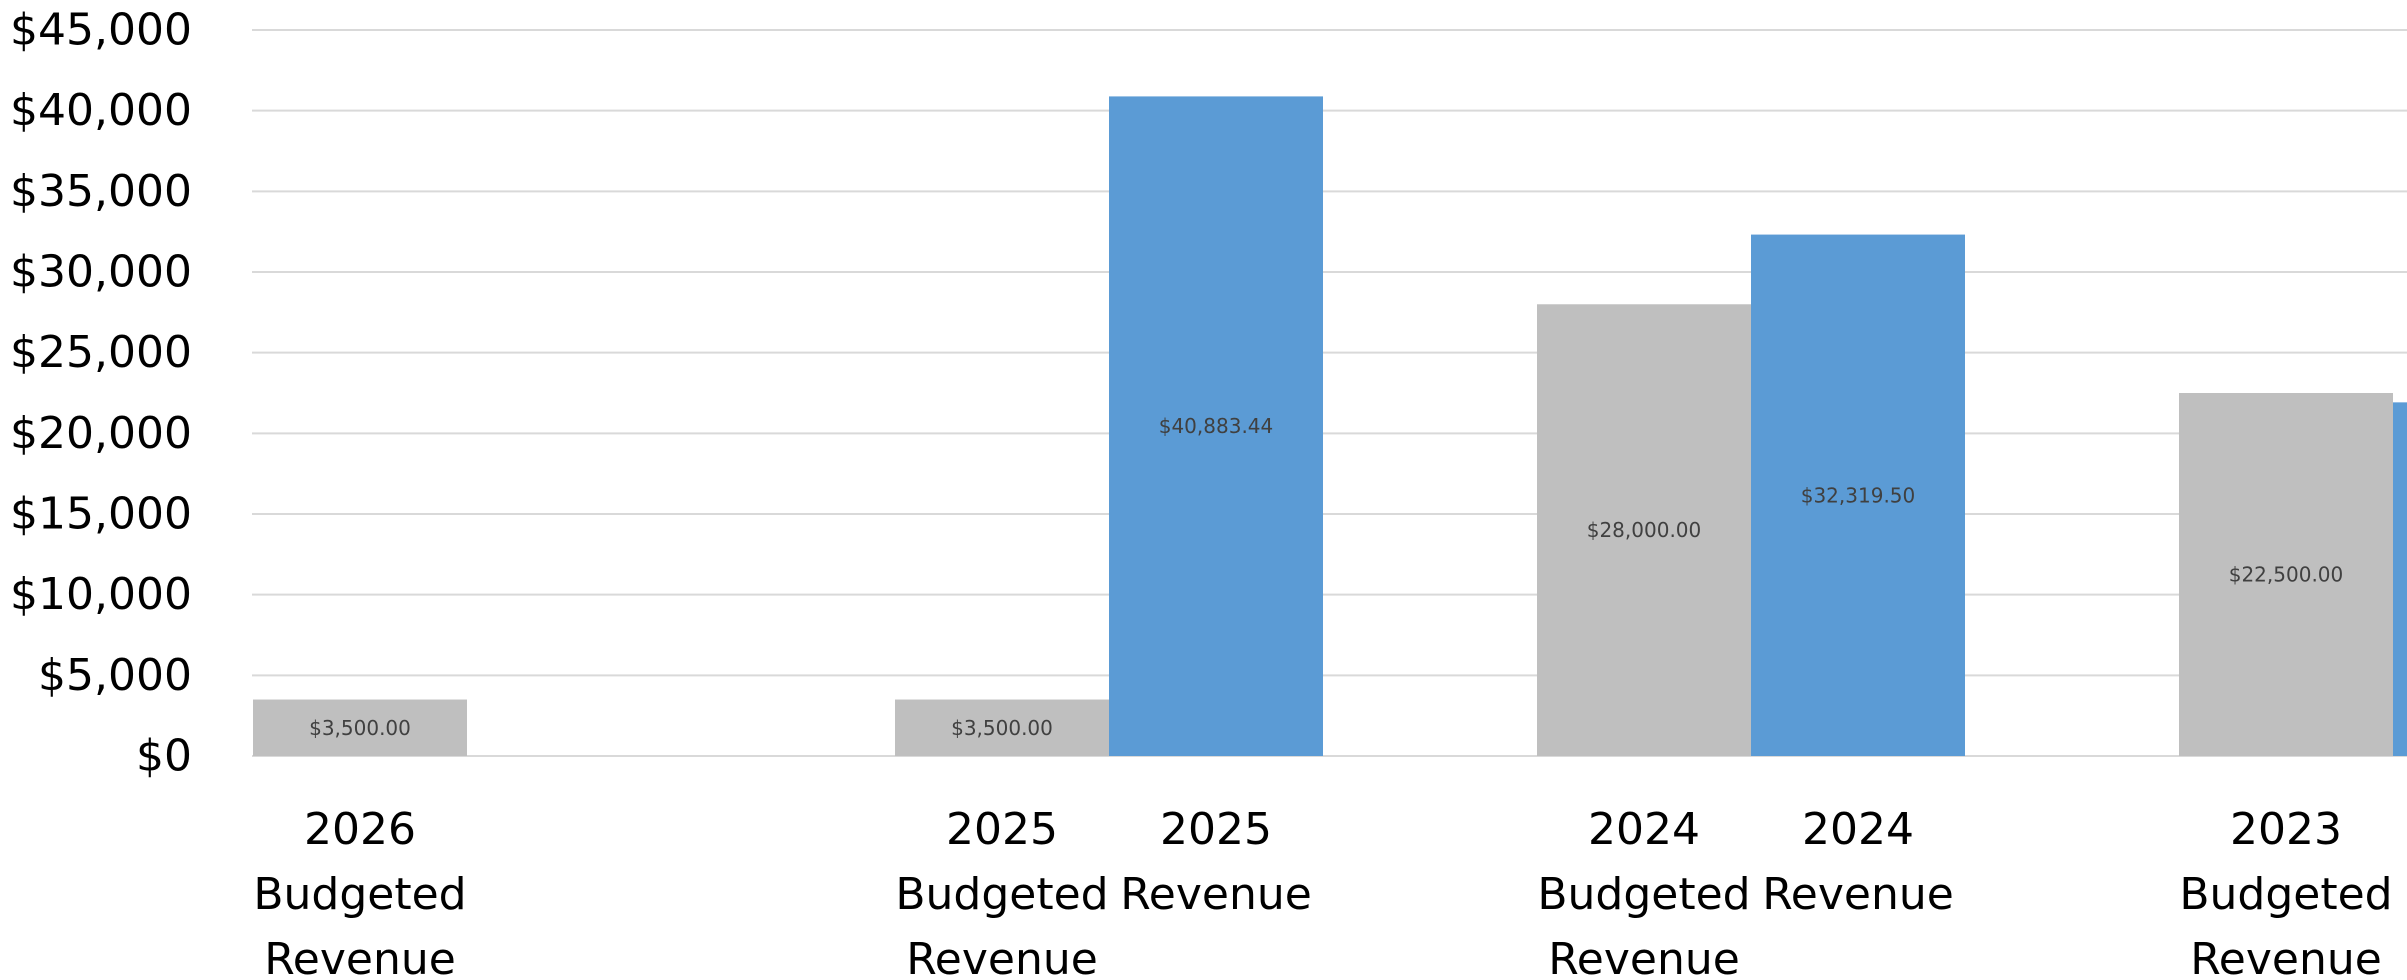  What do you see at coordinates (101, 110) in the screenshot?
I see `y-tick-label: $40,000` at bounding box center [101, 110].